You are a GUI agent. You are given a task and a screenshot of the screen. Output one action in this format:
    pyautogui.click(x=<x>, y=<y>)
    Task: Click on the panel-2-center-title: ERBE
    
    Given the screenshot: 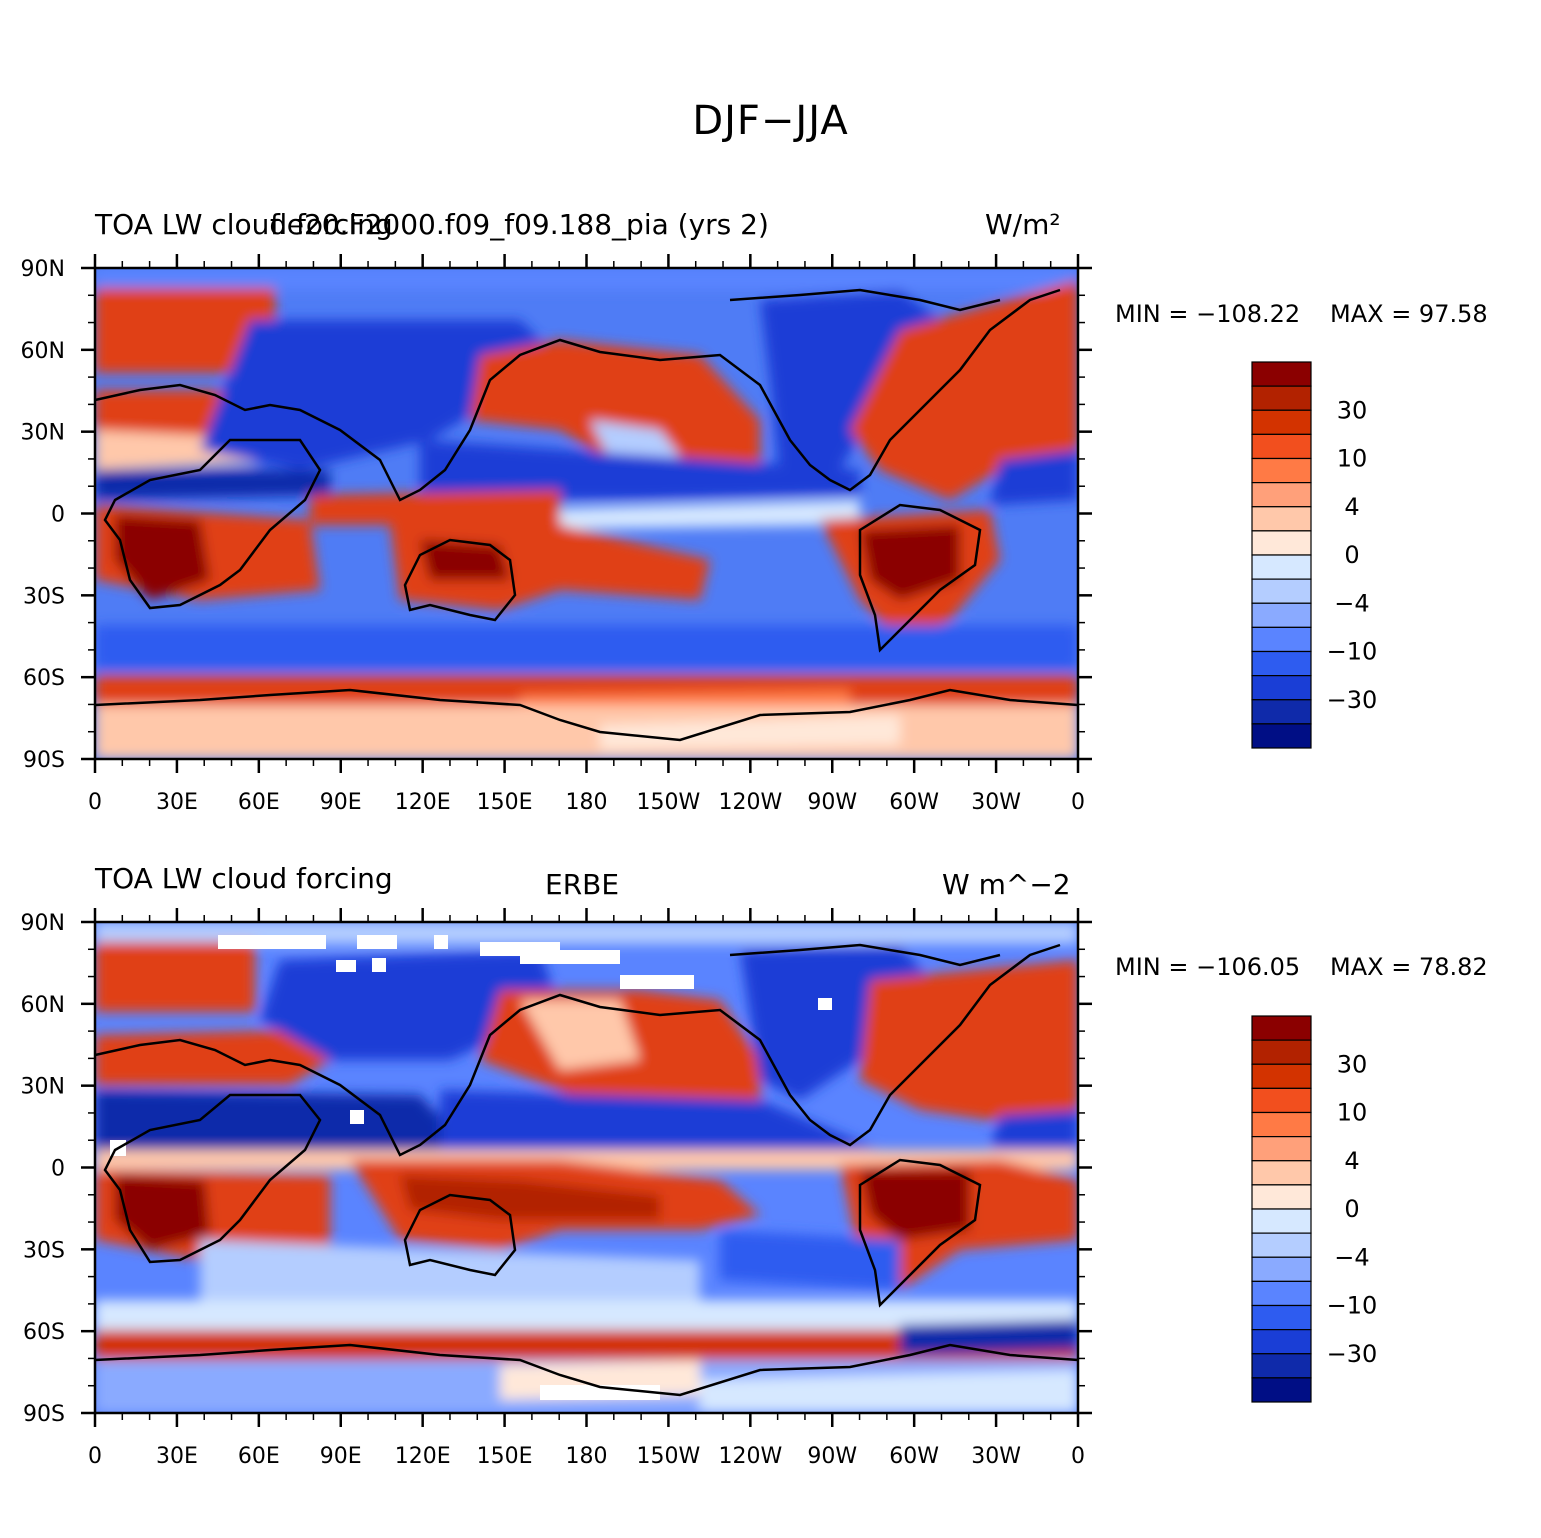 What is the action you would take?
    pyautogui.click(x=582, y=884)
    